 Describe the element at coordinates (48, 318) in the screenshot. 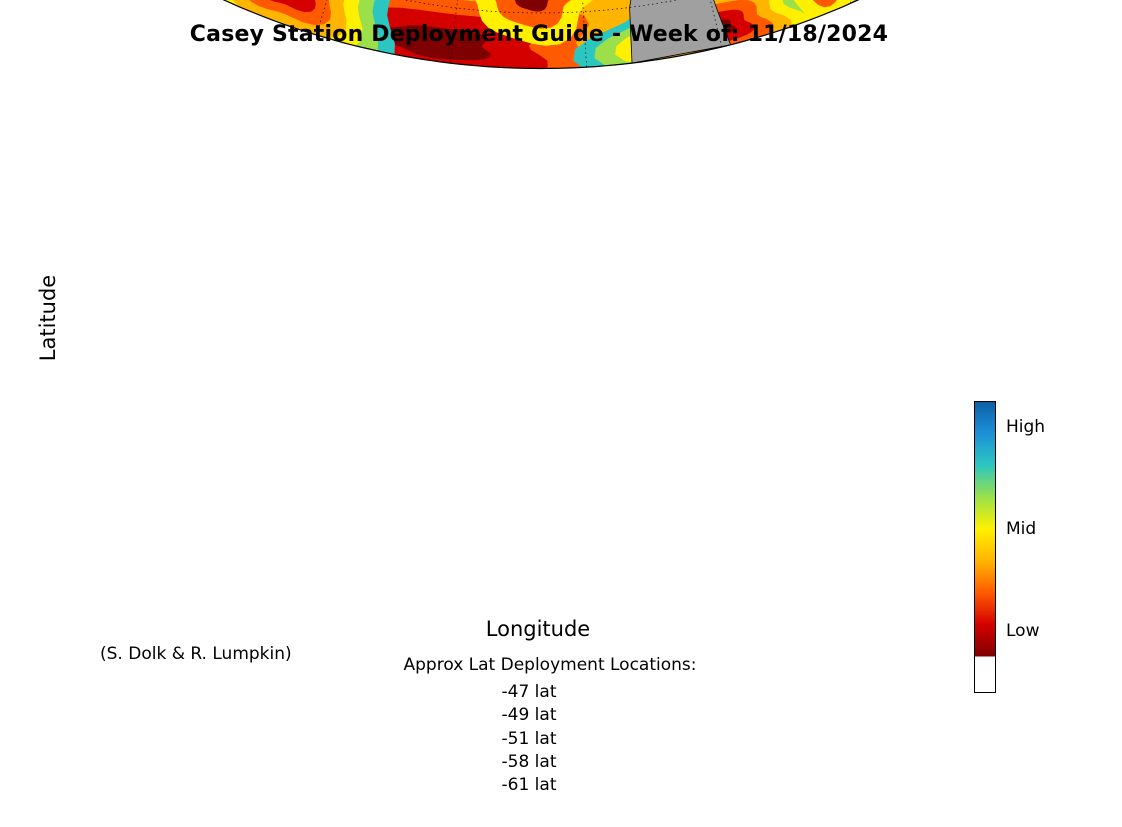

I see `y-axis-label: Latitude` at that location.